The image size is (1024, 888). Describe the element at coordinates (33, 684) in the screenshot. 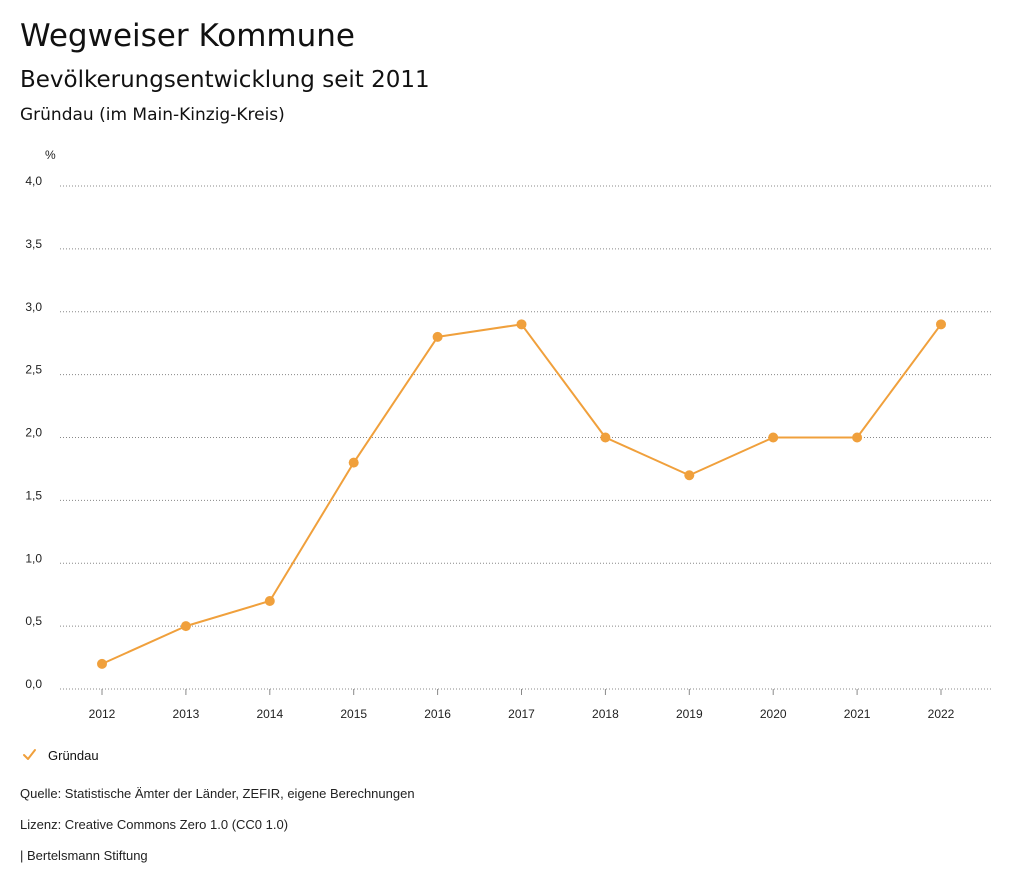

I see `y-tick-label: 0,0` at that location.